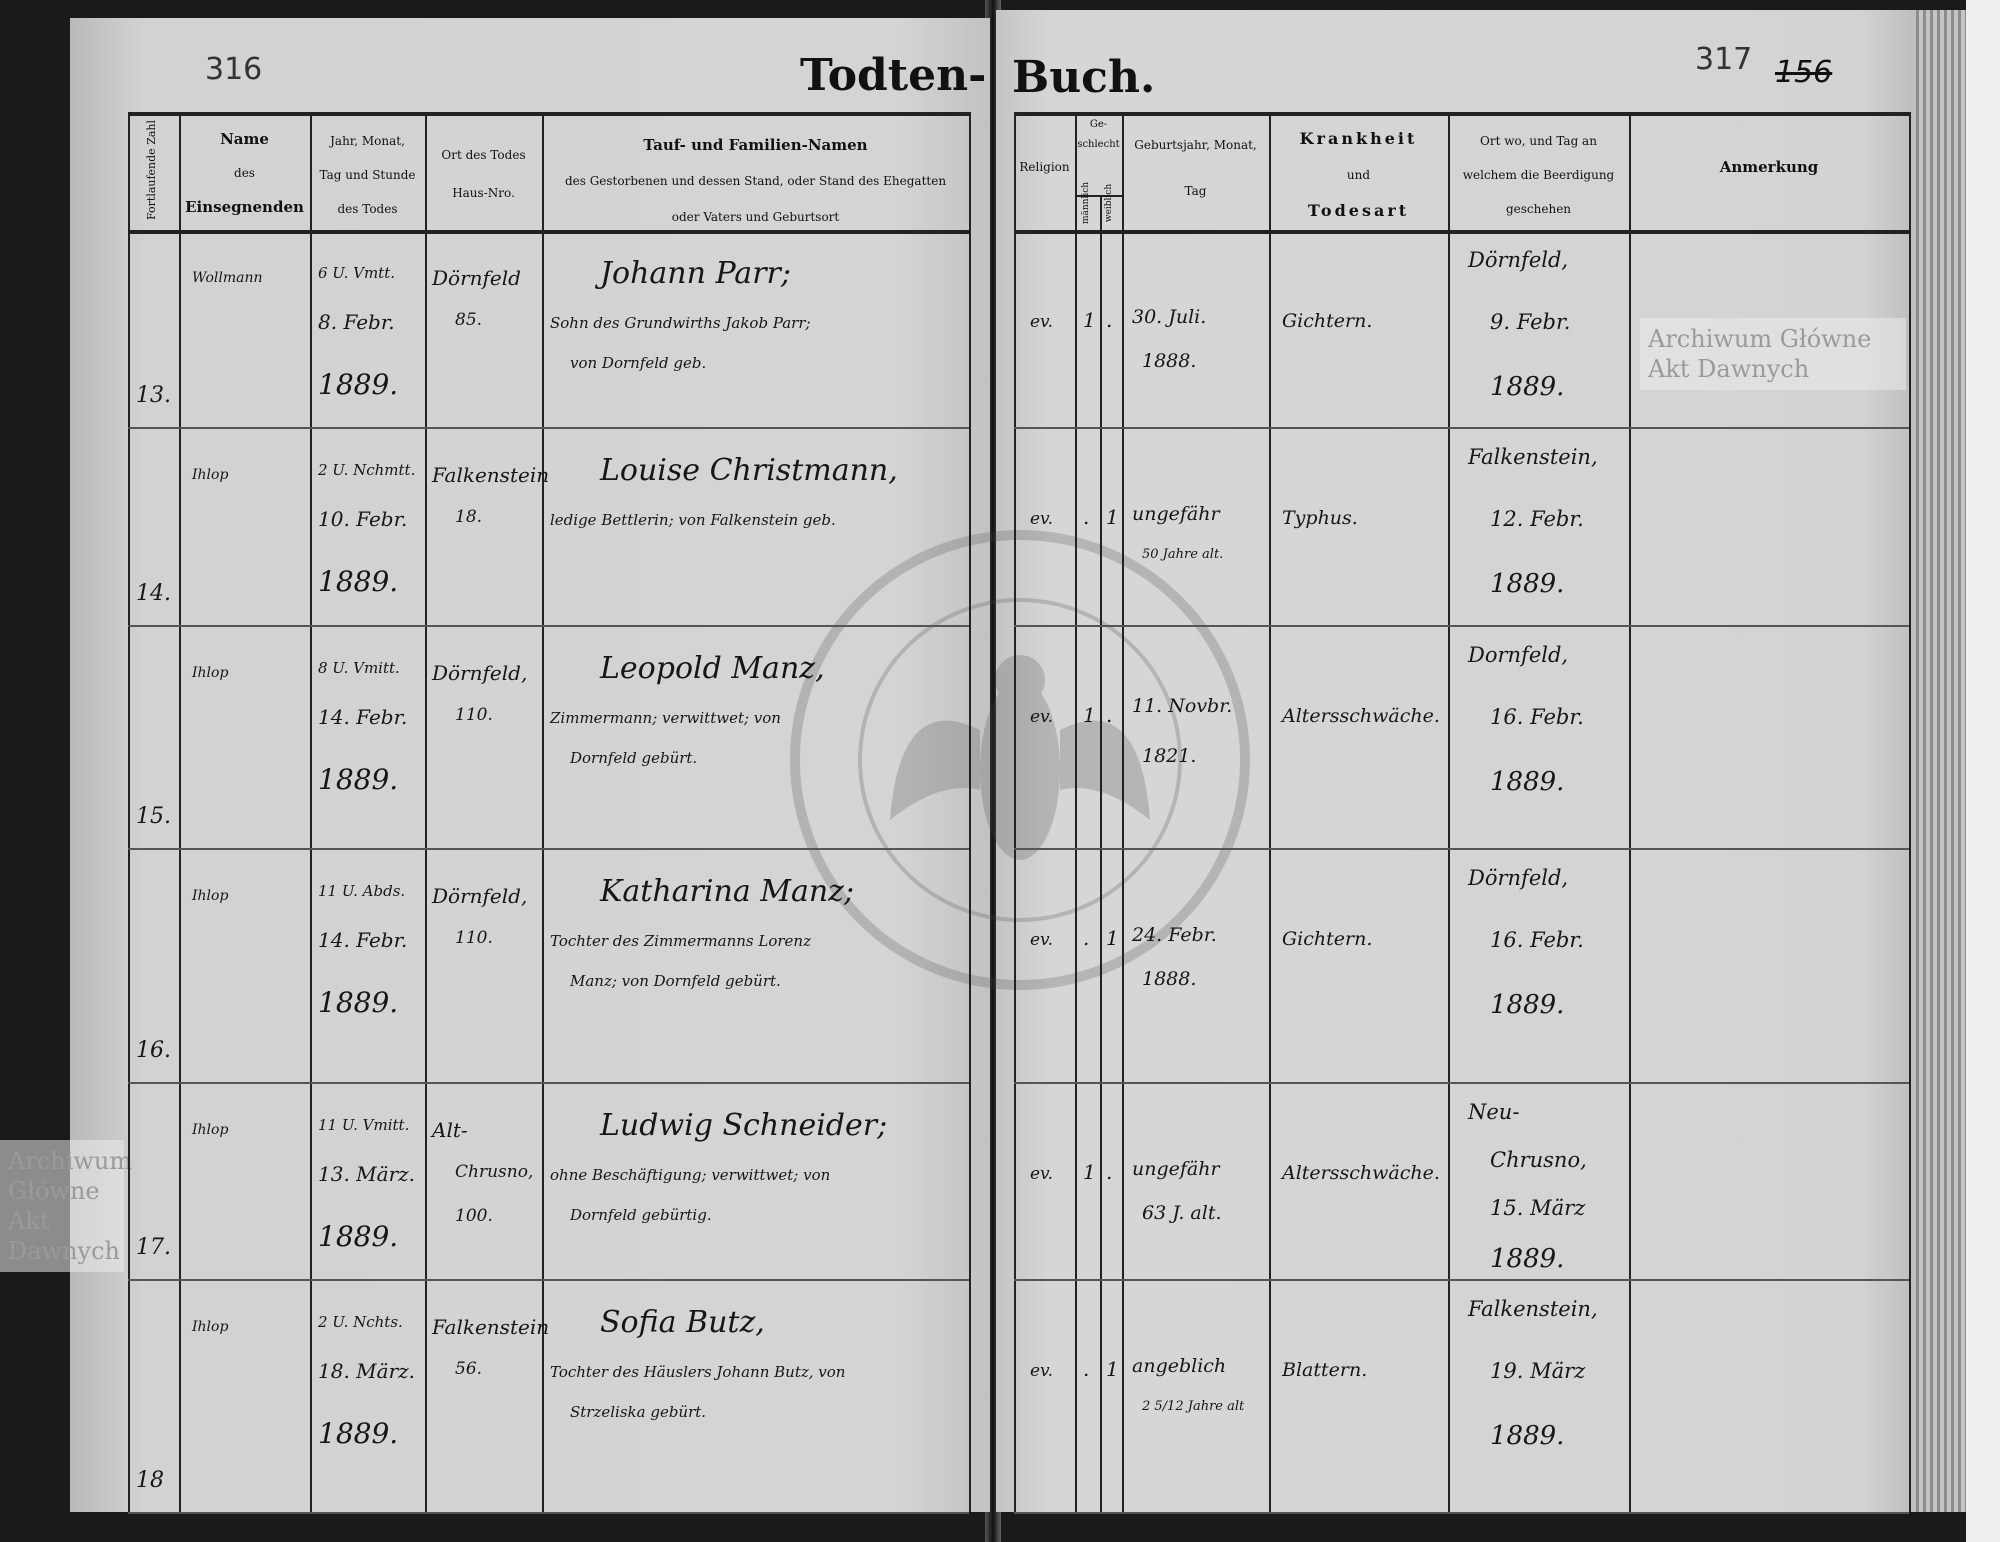 Image resolution: width=2000 pixels, height=1542 pixels. I want to click on birth-date-line: 24. Febr., so click(1174, 935).